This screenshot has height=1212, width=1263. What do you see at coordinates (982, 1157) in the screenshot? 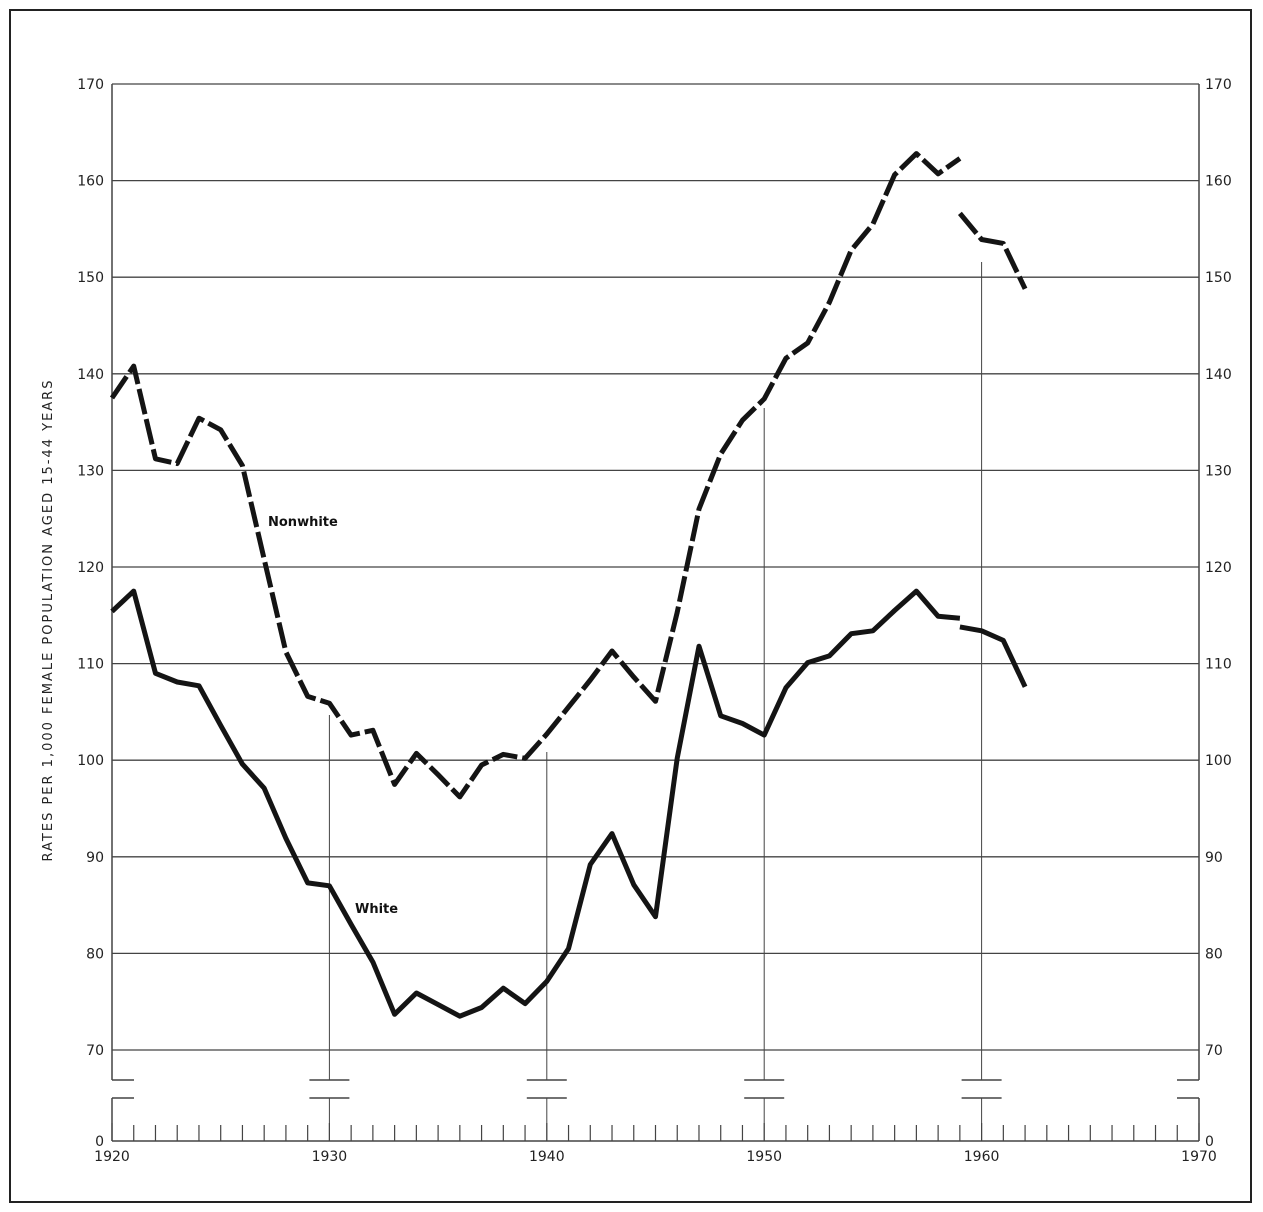
I see `x-tick-label-1960: 1960` at bounding box center [982, 1157].